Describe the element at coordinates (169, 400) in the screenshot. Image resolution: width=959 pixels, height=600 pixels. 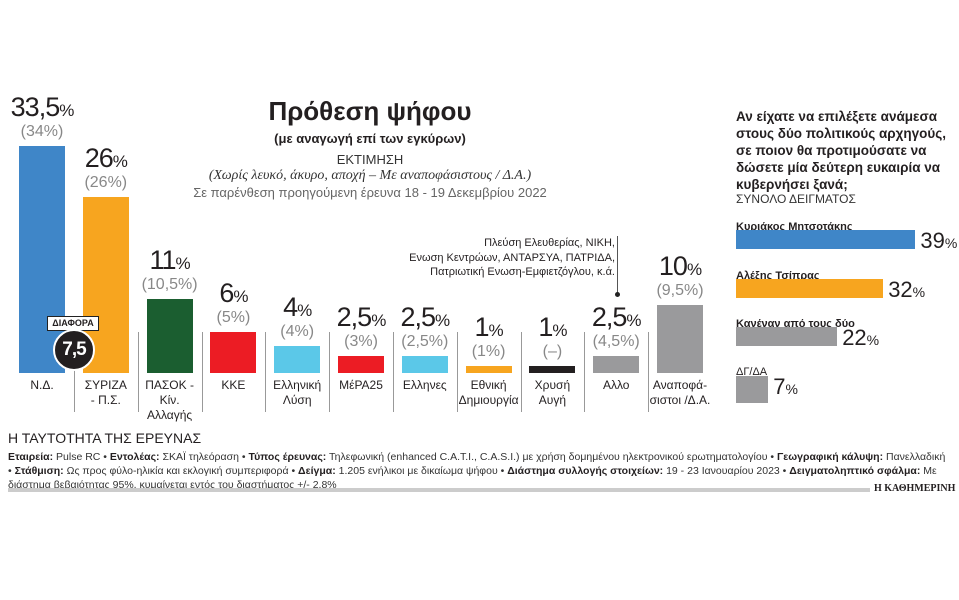
I see `category-label: ΠΑΣΟΚ - Κίν. Αλλαγής` at that location.